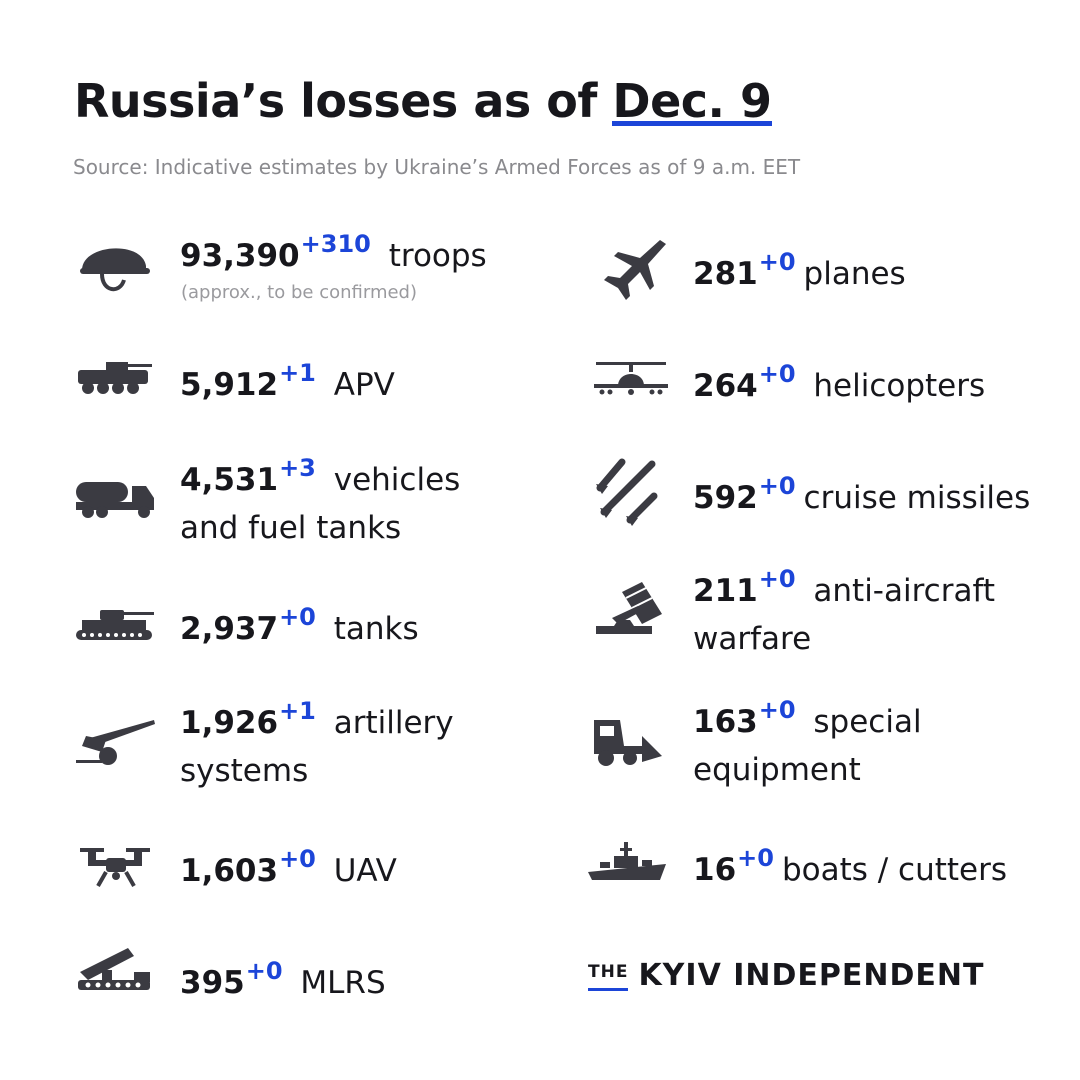 The height and width of the screenshot is (1080, 1080). I want to click on stat-value: 93,390, so click(240, 256).